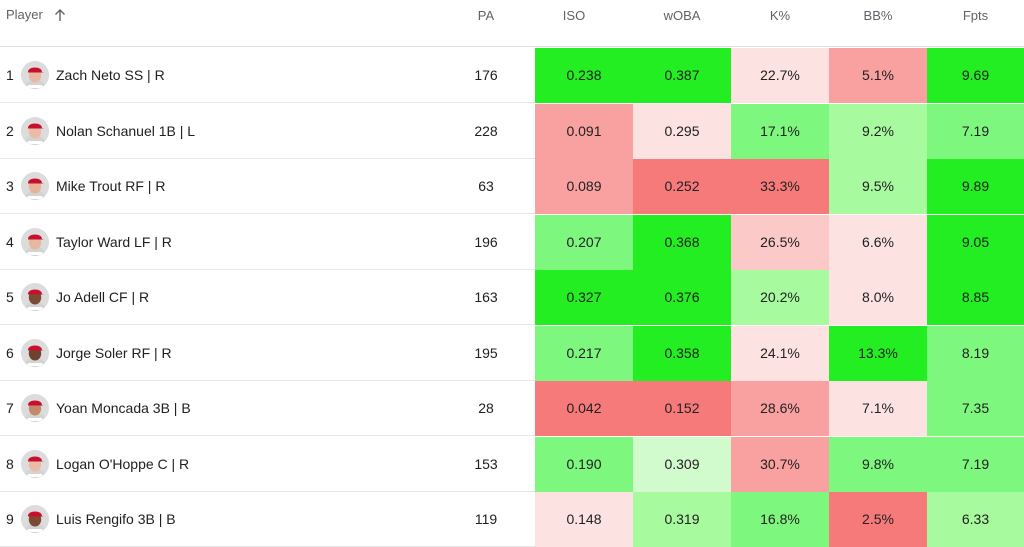  I want to click on row-rank: 3, so click(10, 186).